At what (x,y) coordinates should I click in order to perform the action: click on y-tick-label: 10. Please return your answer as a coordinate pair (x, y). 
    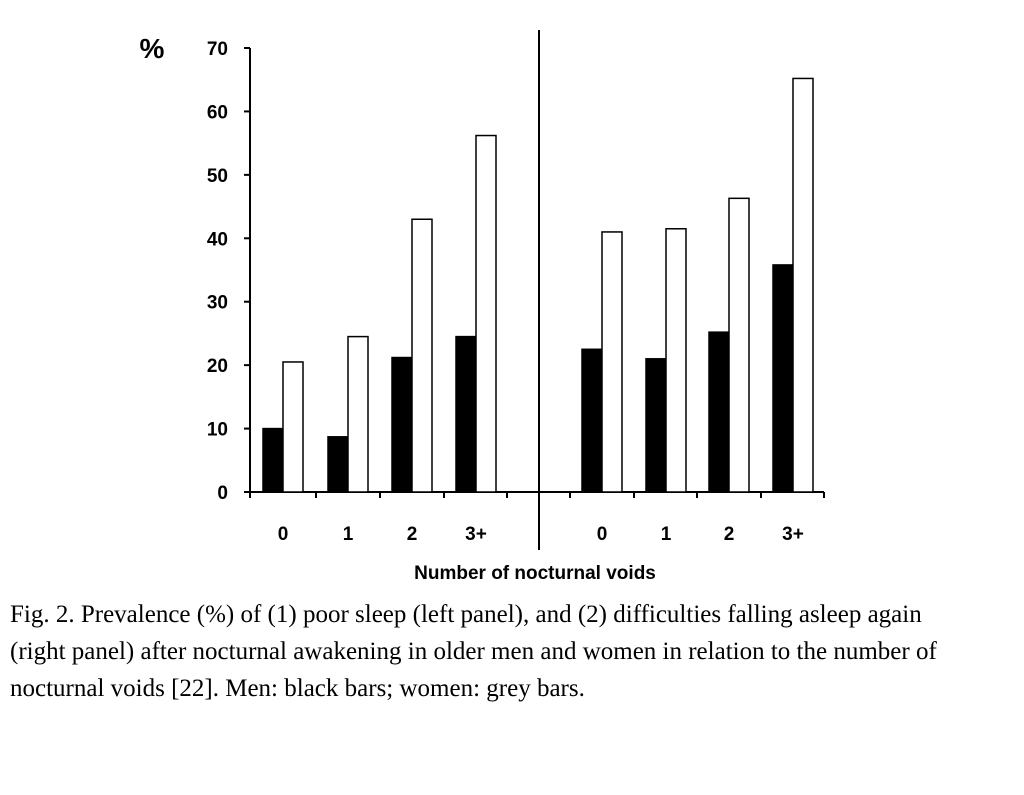
    Looking at the image, I should click on (217, 430).